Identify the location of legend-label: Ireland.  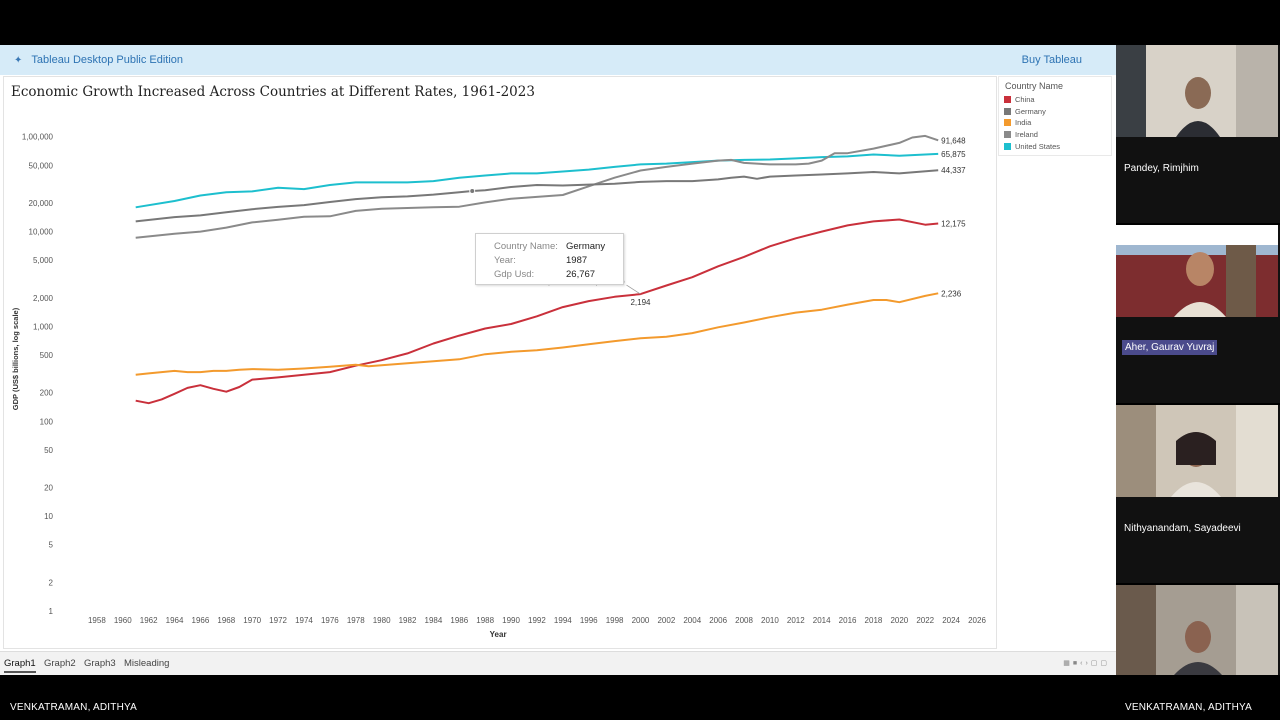
(1026, 135).